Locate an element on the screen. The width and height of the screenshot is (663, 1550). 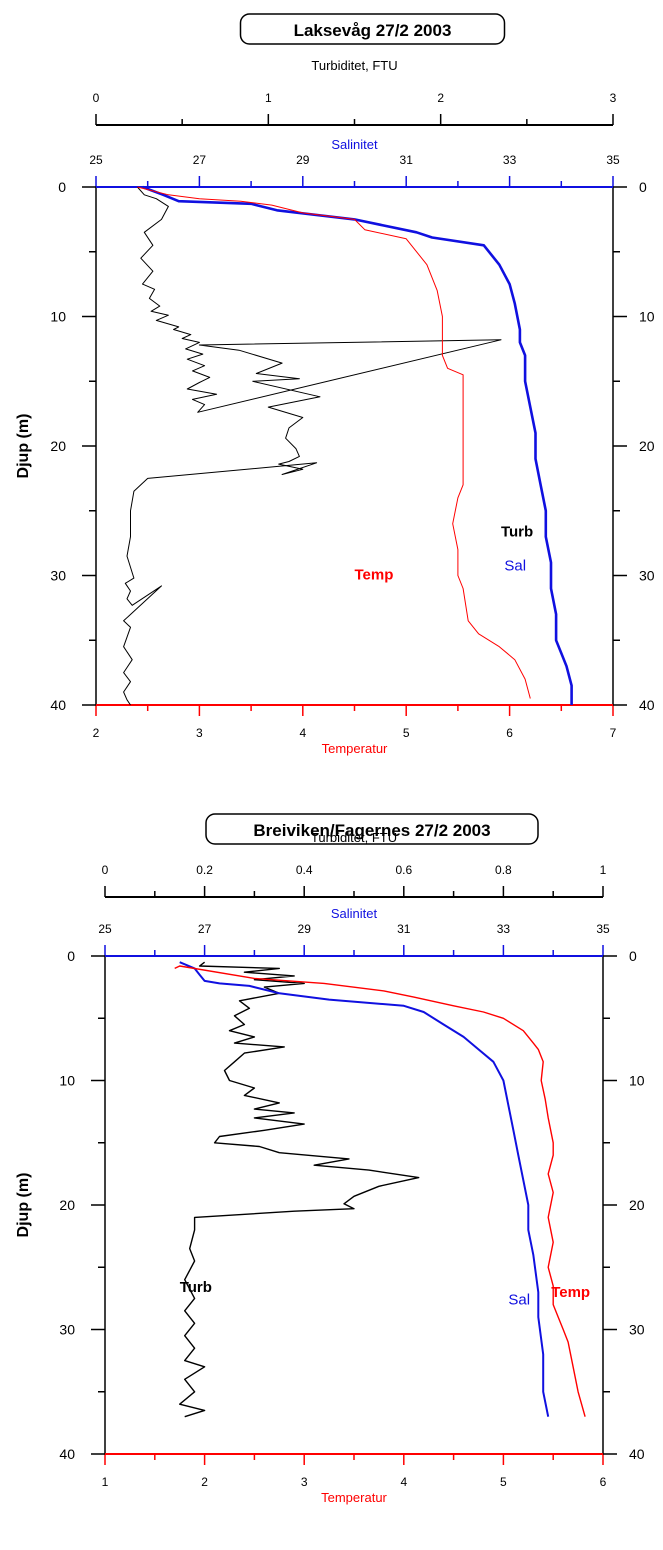
chart-title: Laksevåg 27/2 2003 is located at coordinates (373, 30).